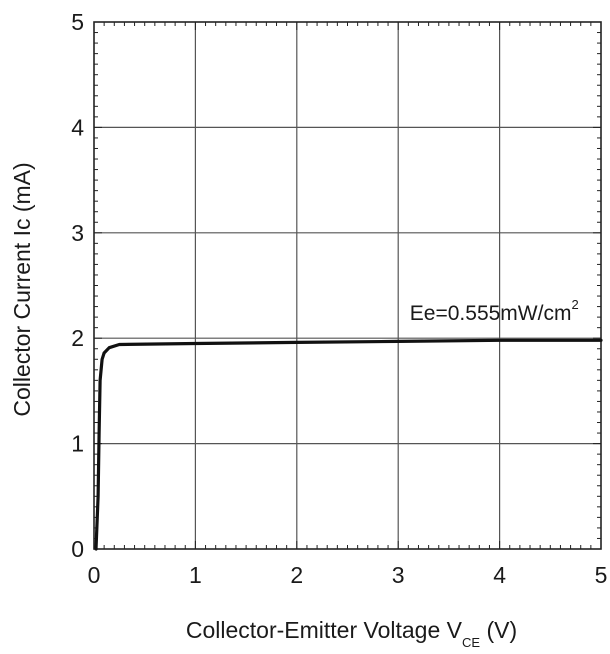  I want to click on y-tick-label: 3, so click(77, 233).